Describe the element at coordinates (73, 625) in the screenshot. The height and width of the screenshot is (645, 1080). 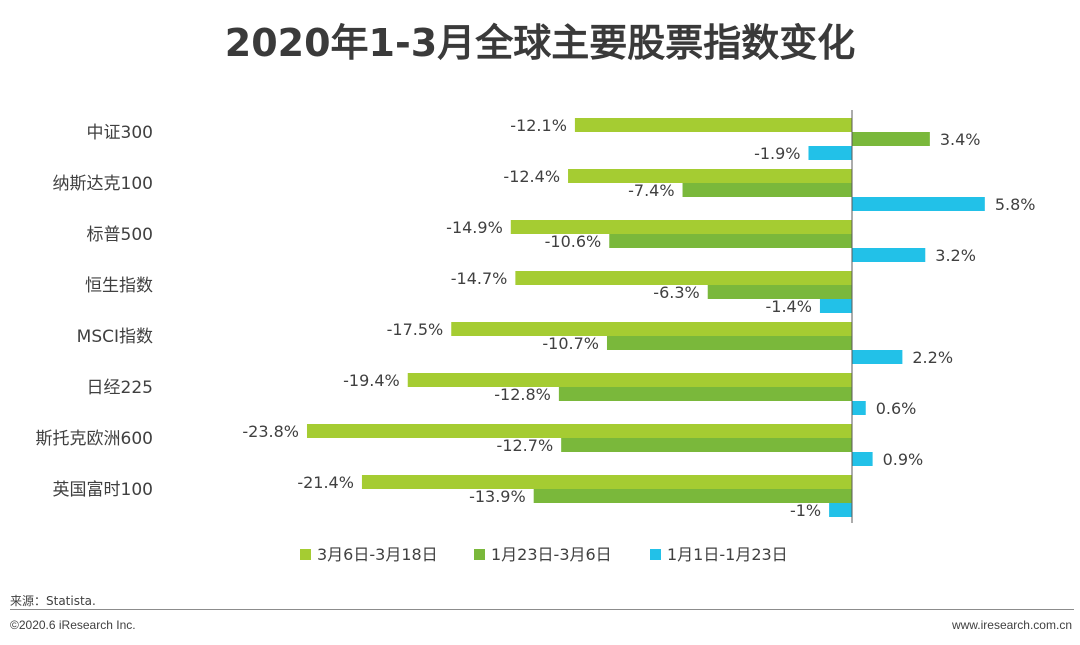
I see `copyright: ©2020.6 iResearch Inc.` at that location.